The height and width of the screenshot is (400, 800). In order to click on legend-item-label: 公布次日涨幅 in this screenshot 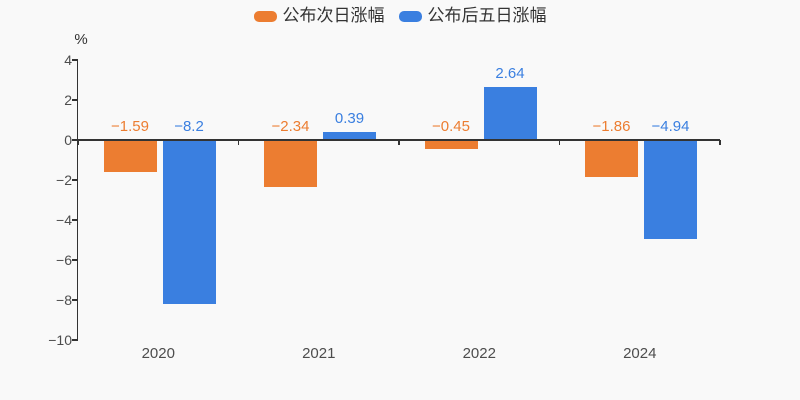, I will do `click(333, 15)`.